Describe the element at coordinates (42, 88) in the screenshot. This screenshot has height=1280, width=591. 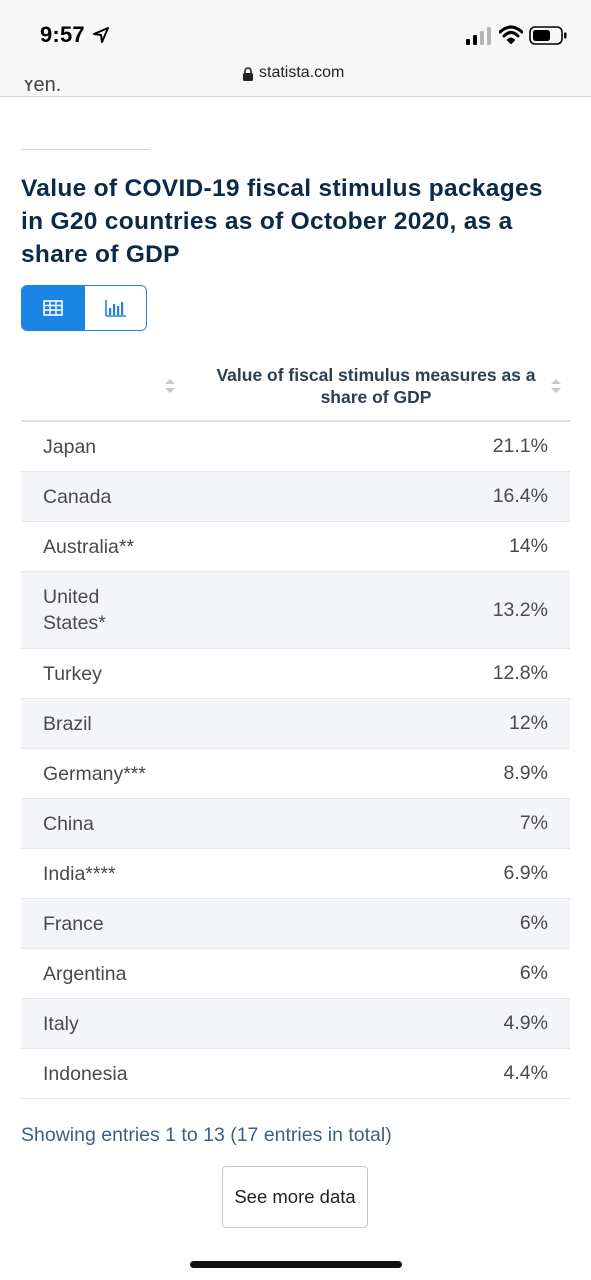
I see `clipped-previous-text: Yen.` at that location.